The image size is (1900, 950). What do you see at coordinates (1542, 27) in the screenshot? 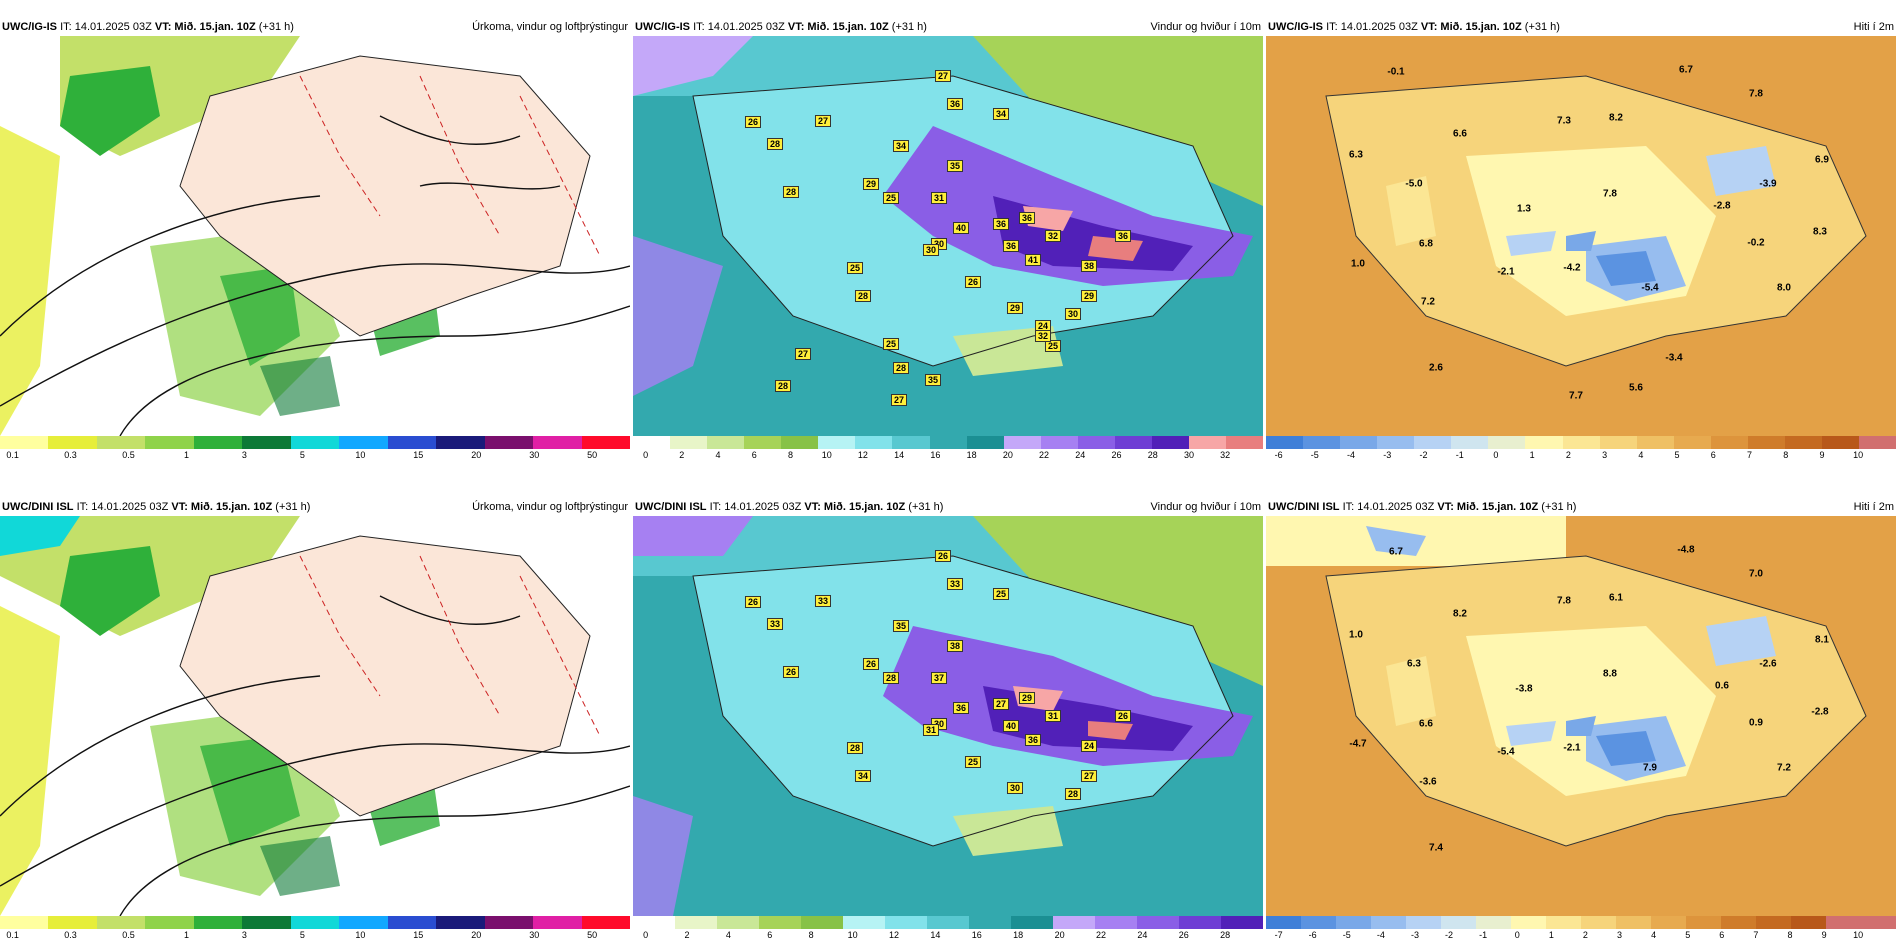
I see `lead-time: (+31 h)` at bounding box center [1542, 27].